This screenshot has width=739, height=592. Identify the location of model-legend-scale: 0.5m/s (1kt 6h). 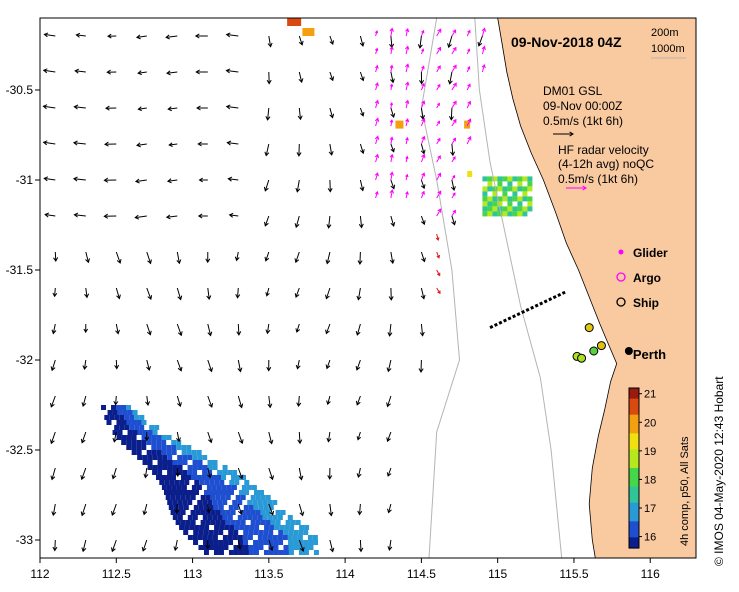
(583, 121).